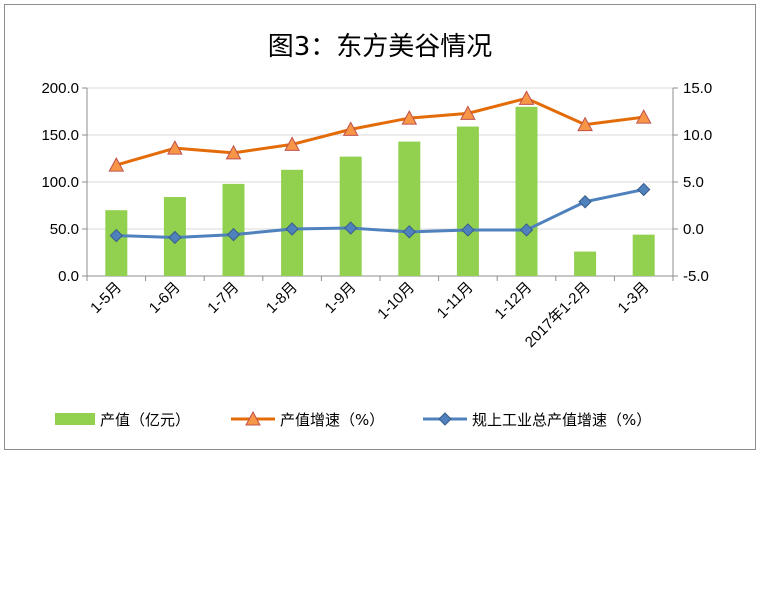 Image resolution: width=768 pixels, height=614 pixels. I want to click on right-axis-tick-label: 5.0, so click(693, 182).